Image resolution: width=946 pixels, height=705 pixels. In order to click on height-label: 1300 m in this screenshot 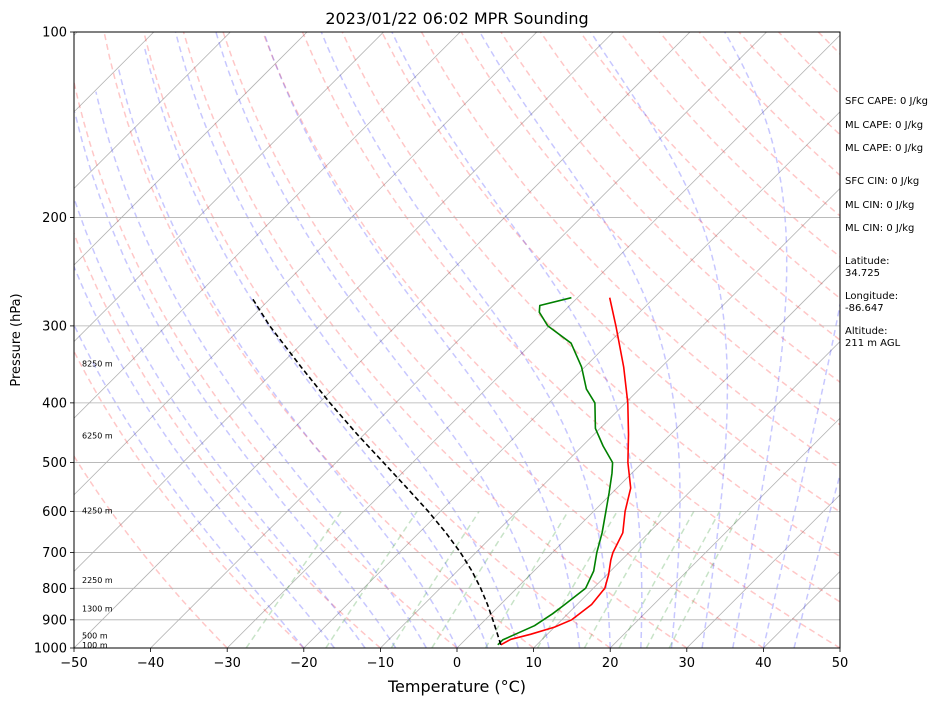, I will do `click(97, 609)`.